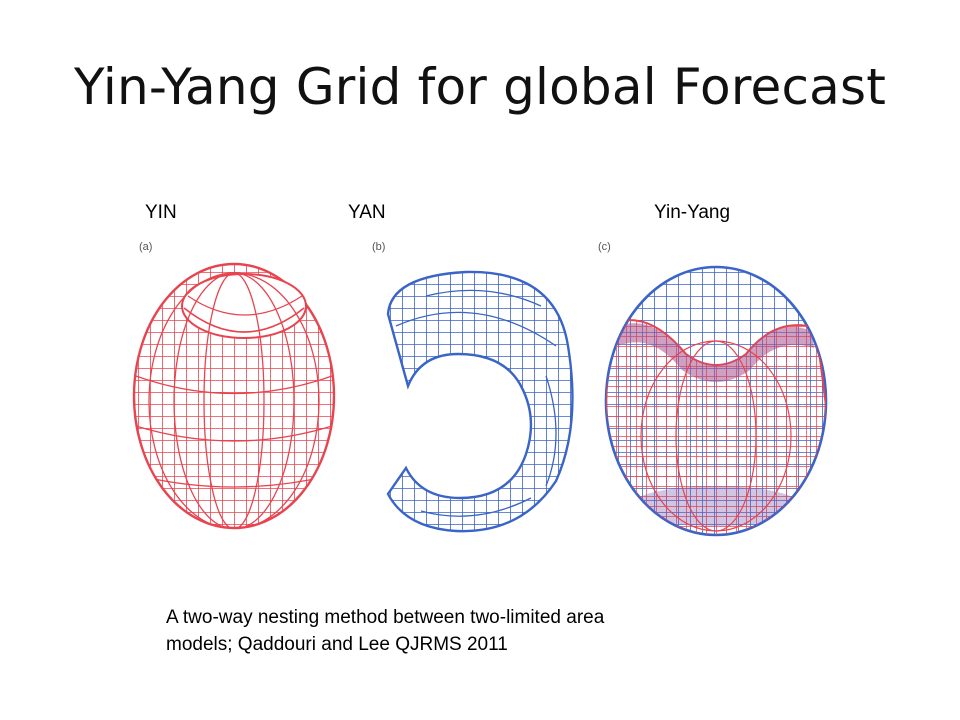  I want to click on panel-label-yin-yang: Yin-Yang, so click(692, 212).